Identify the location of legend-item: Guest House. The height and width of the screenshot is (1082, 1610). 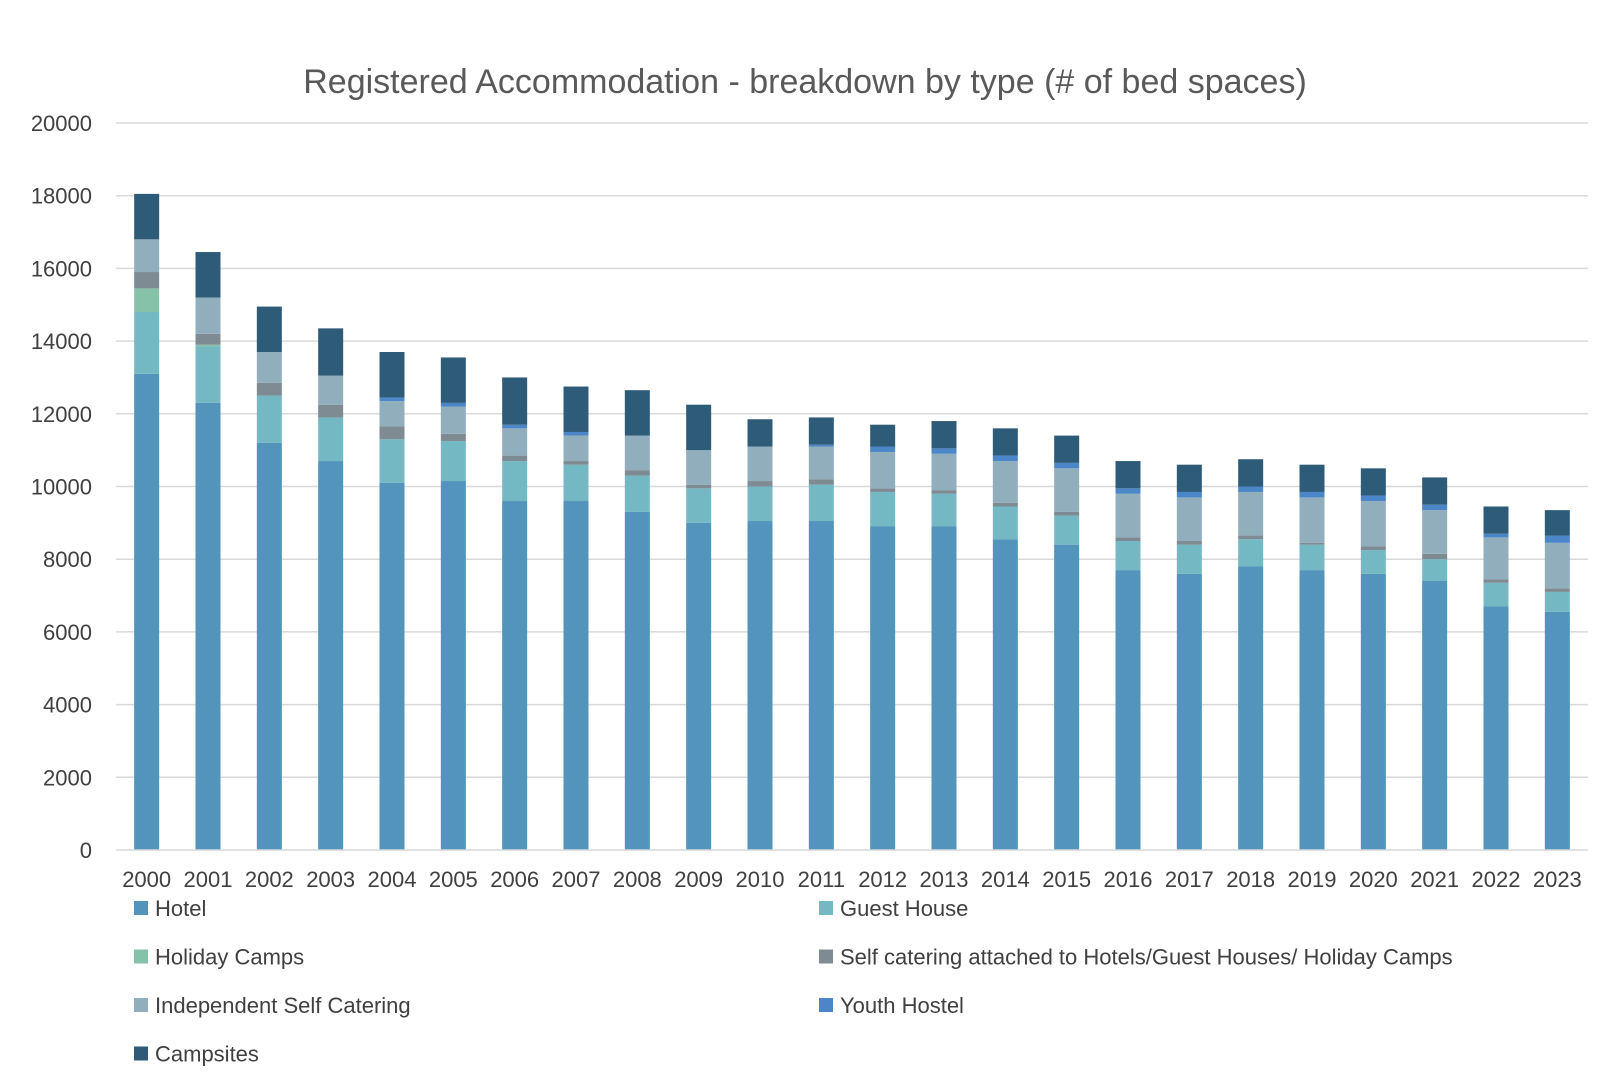
(893, 908).